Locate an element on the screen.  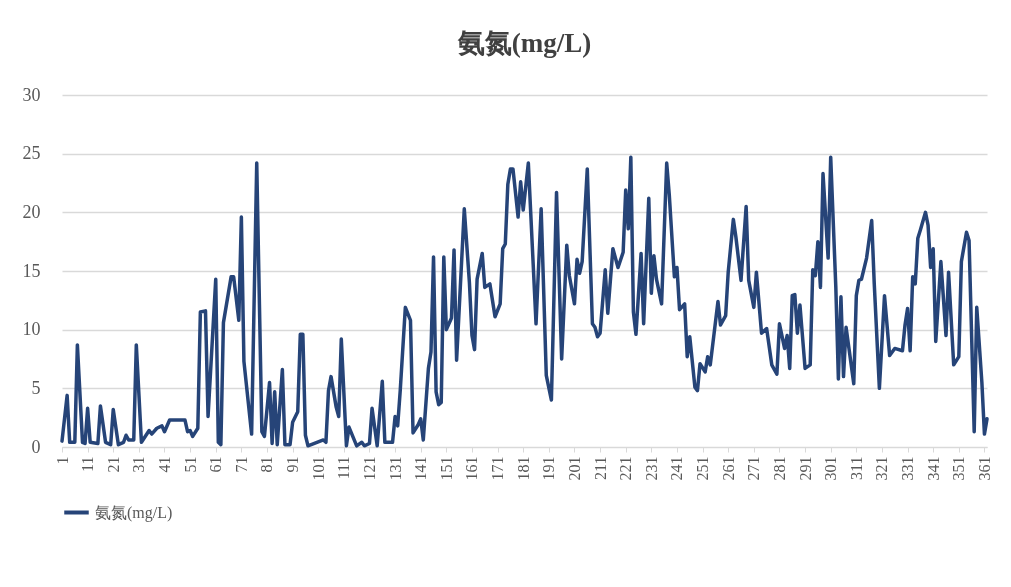
x-tick-label: 341 is located at coordinates (933, 468).